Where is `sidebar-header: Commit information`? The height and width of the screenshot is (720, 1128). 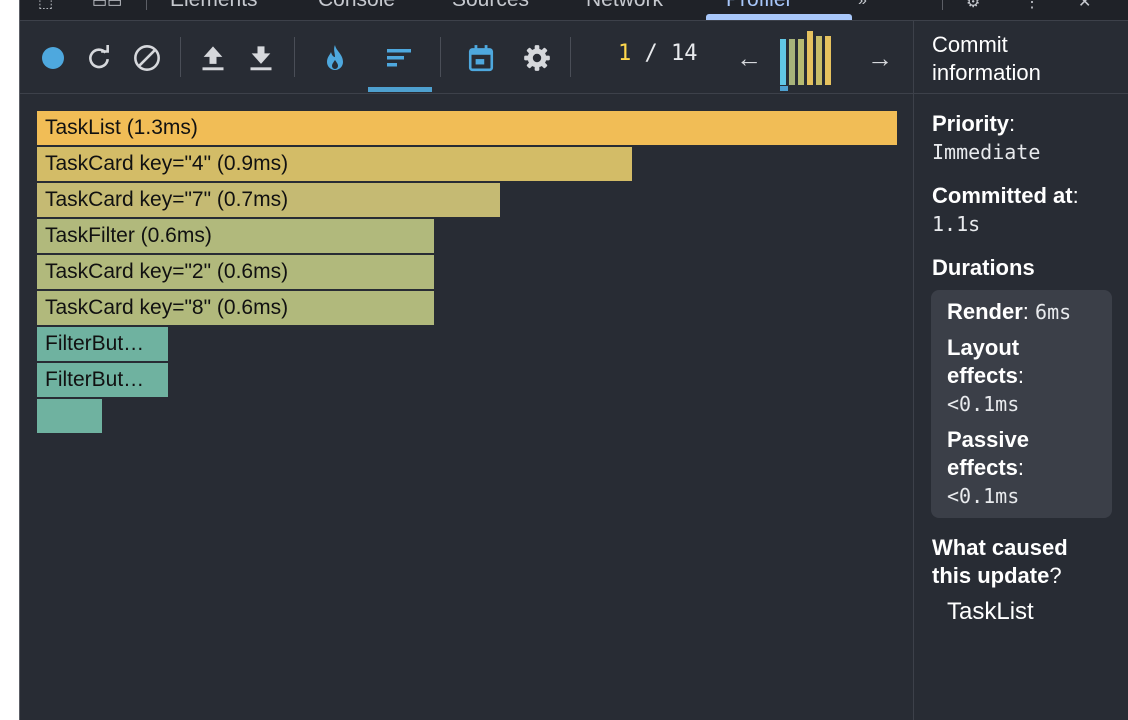 sidebar-header: Commit information is located at coordinates (1021, 57).